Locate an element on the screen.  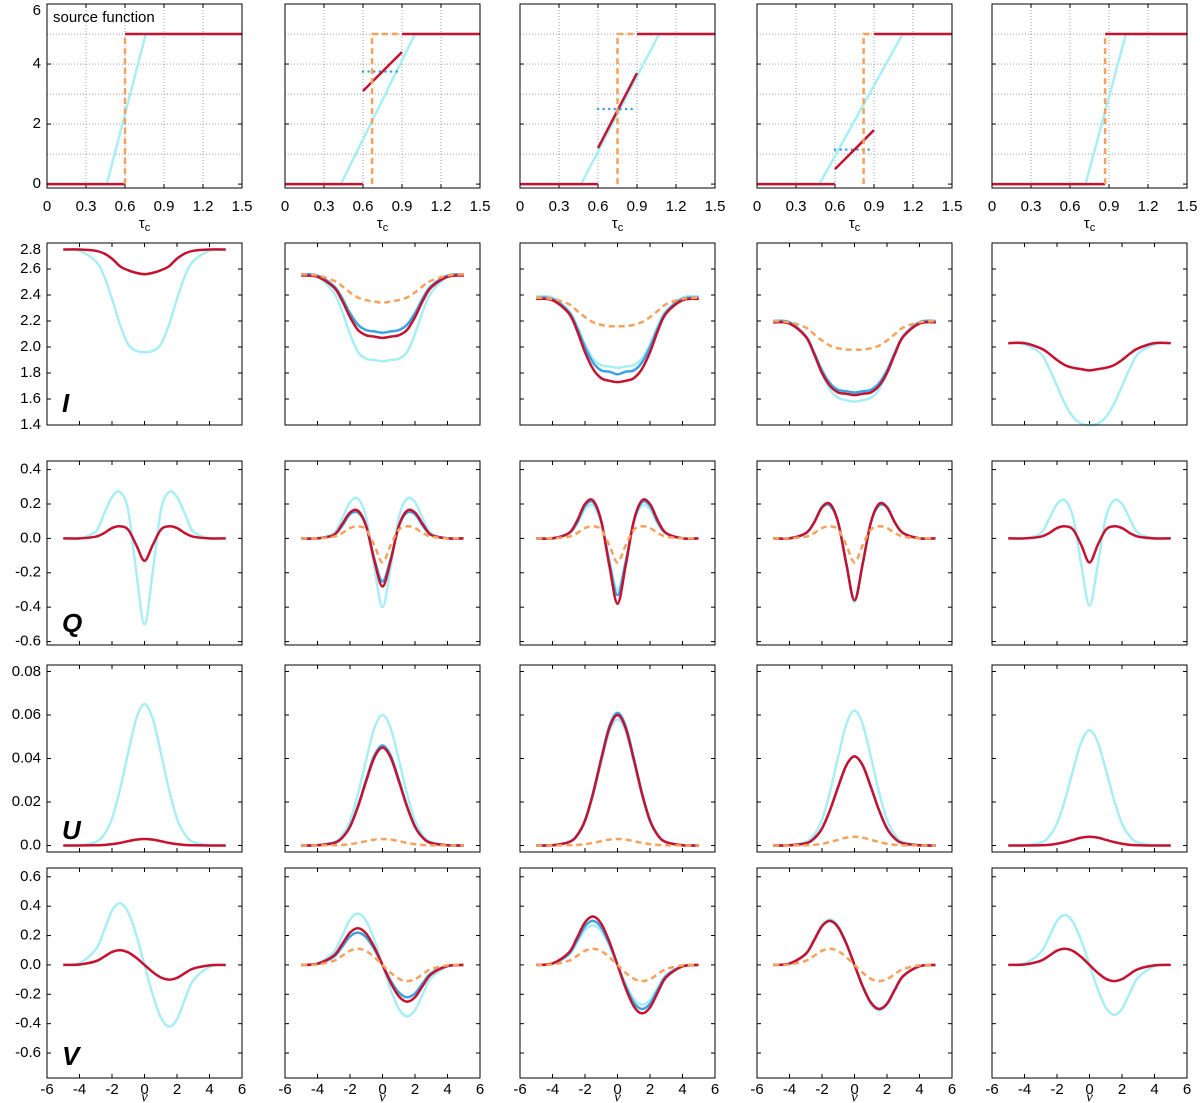
y-tick-label: 2.2 is located at coordinates (30, 320).